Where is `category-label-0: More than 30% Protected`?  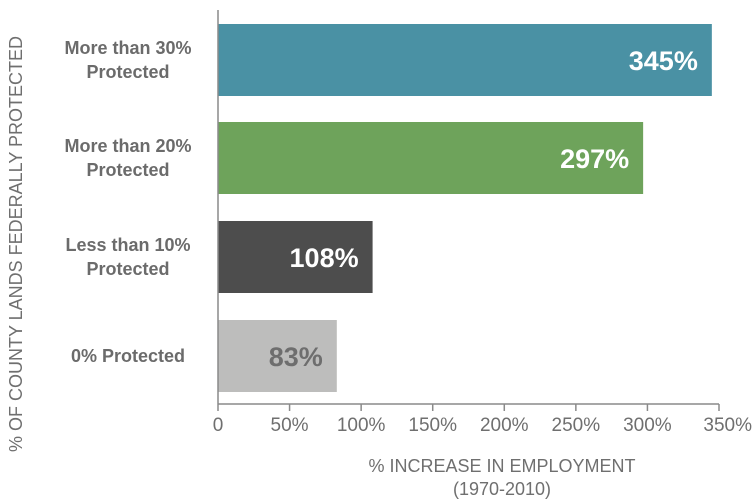
category-label-0: More than 30% Protected is located at coordinates (127, 60).